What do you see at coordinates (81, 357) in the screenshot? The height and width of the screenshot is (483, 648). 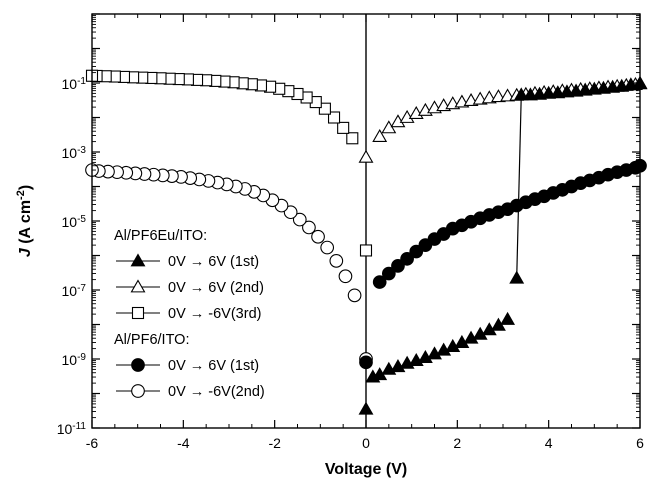 I see `y-tick-exponent: -9` at bounding box center [81, 357].